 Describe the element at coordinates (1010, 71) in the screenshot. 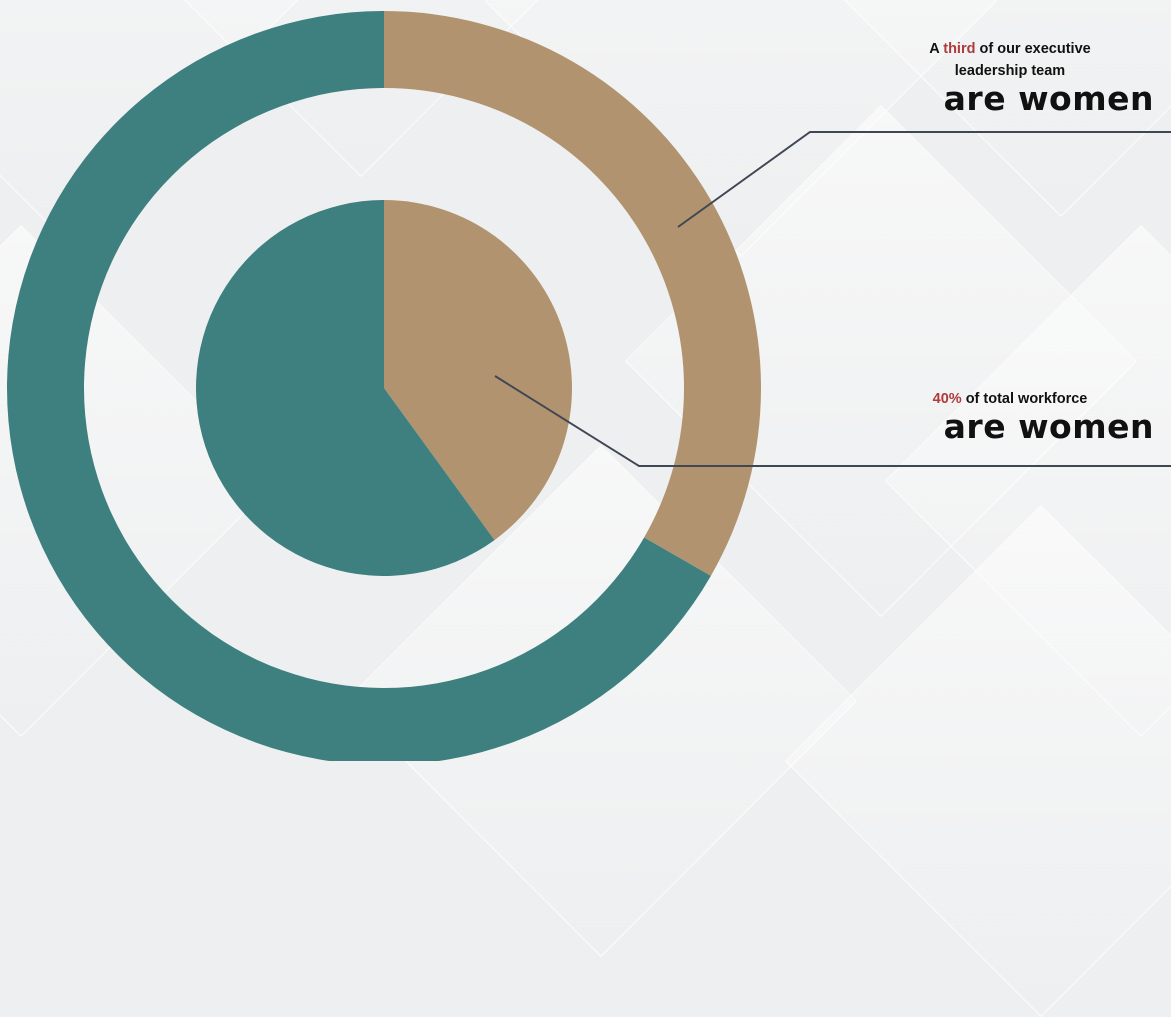

I see `leadership-callout-line2: leadership team` at that location.